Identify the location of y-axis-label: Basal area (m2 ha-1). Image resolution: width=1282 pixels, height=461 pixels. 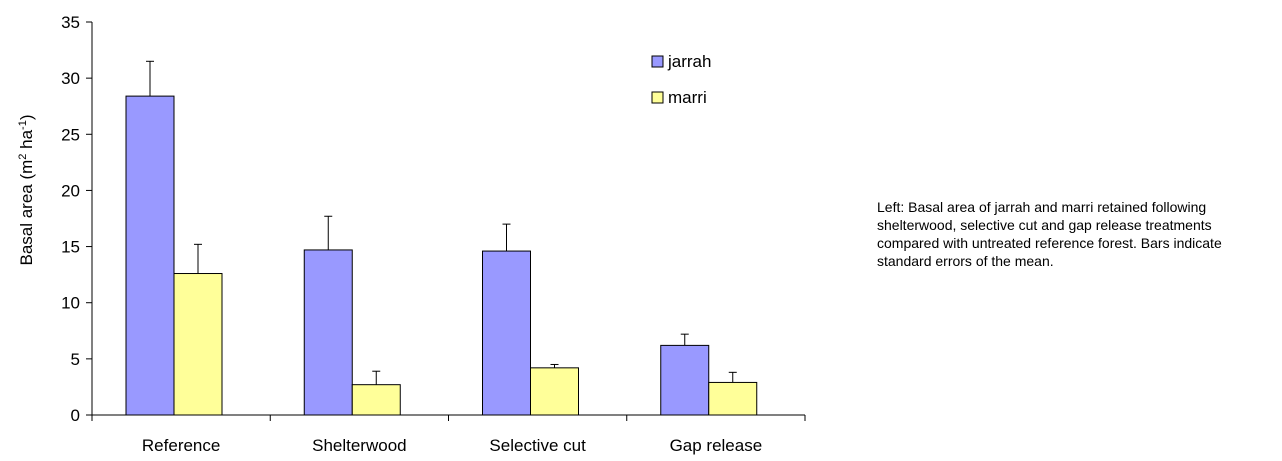
(26, 189).